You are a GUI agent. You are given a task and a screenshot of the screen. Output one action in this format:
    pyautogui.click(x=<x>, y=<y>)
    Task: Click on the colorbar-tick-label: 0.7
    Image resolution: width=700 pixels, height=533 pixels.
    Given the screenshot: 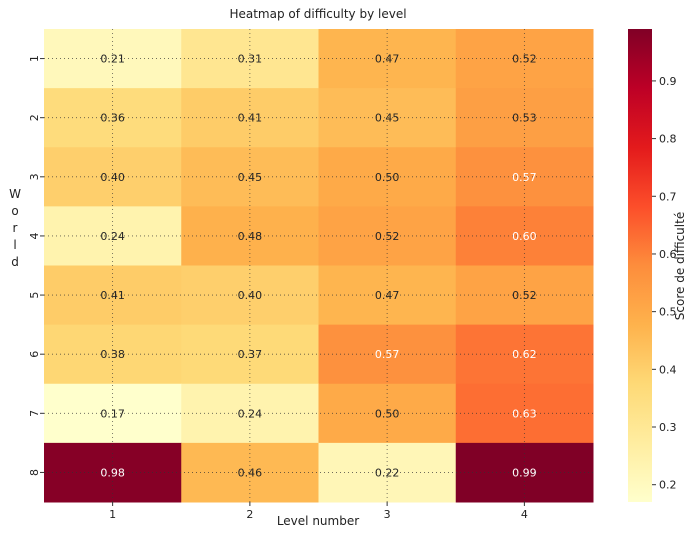 What is the action you would take?
    pyautogui.click(x=668, y=196)
    